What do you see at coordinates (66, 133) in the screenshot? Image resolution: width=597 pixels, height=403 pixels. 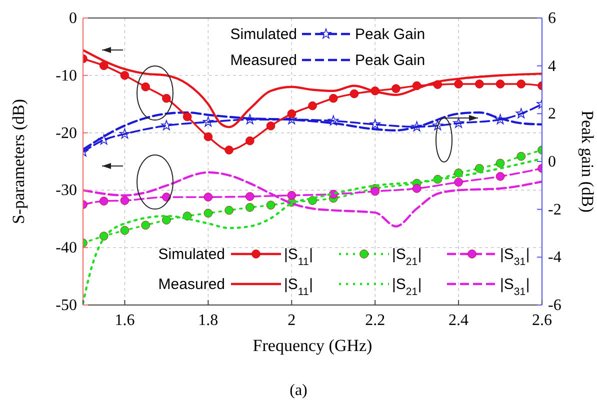 I see `y-tick-label: -20` at bounding box center [66, 133].